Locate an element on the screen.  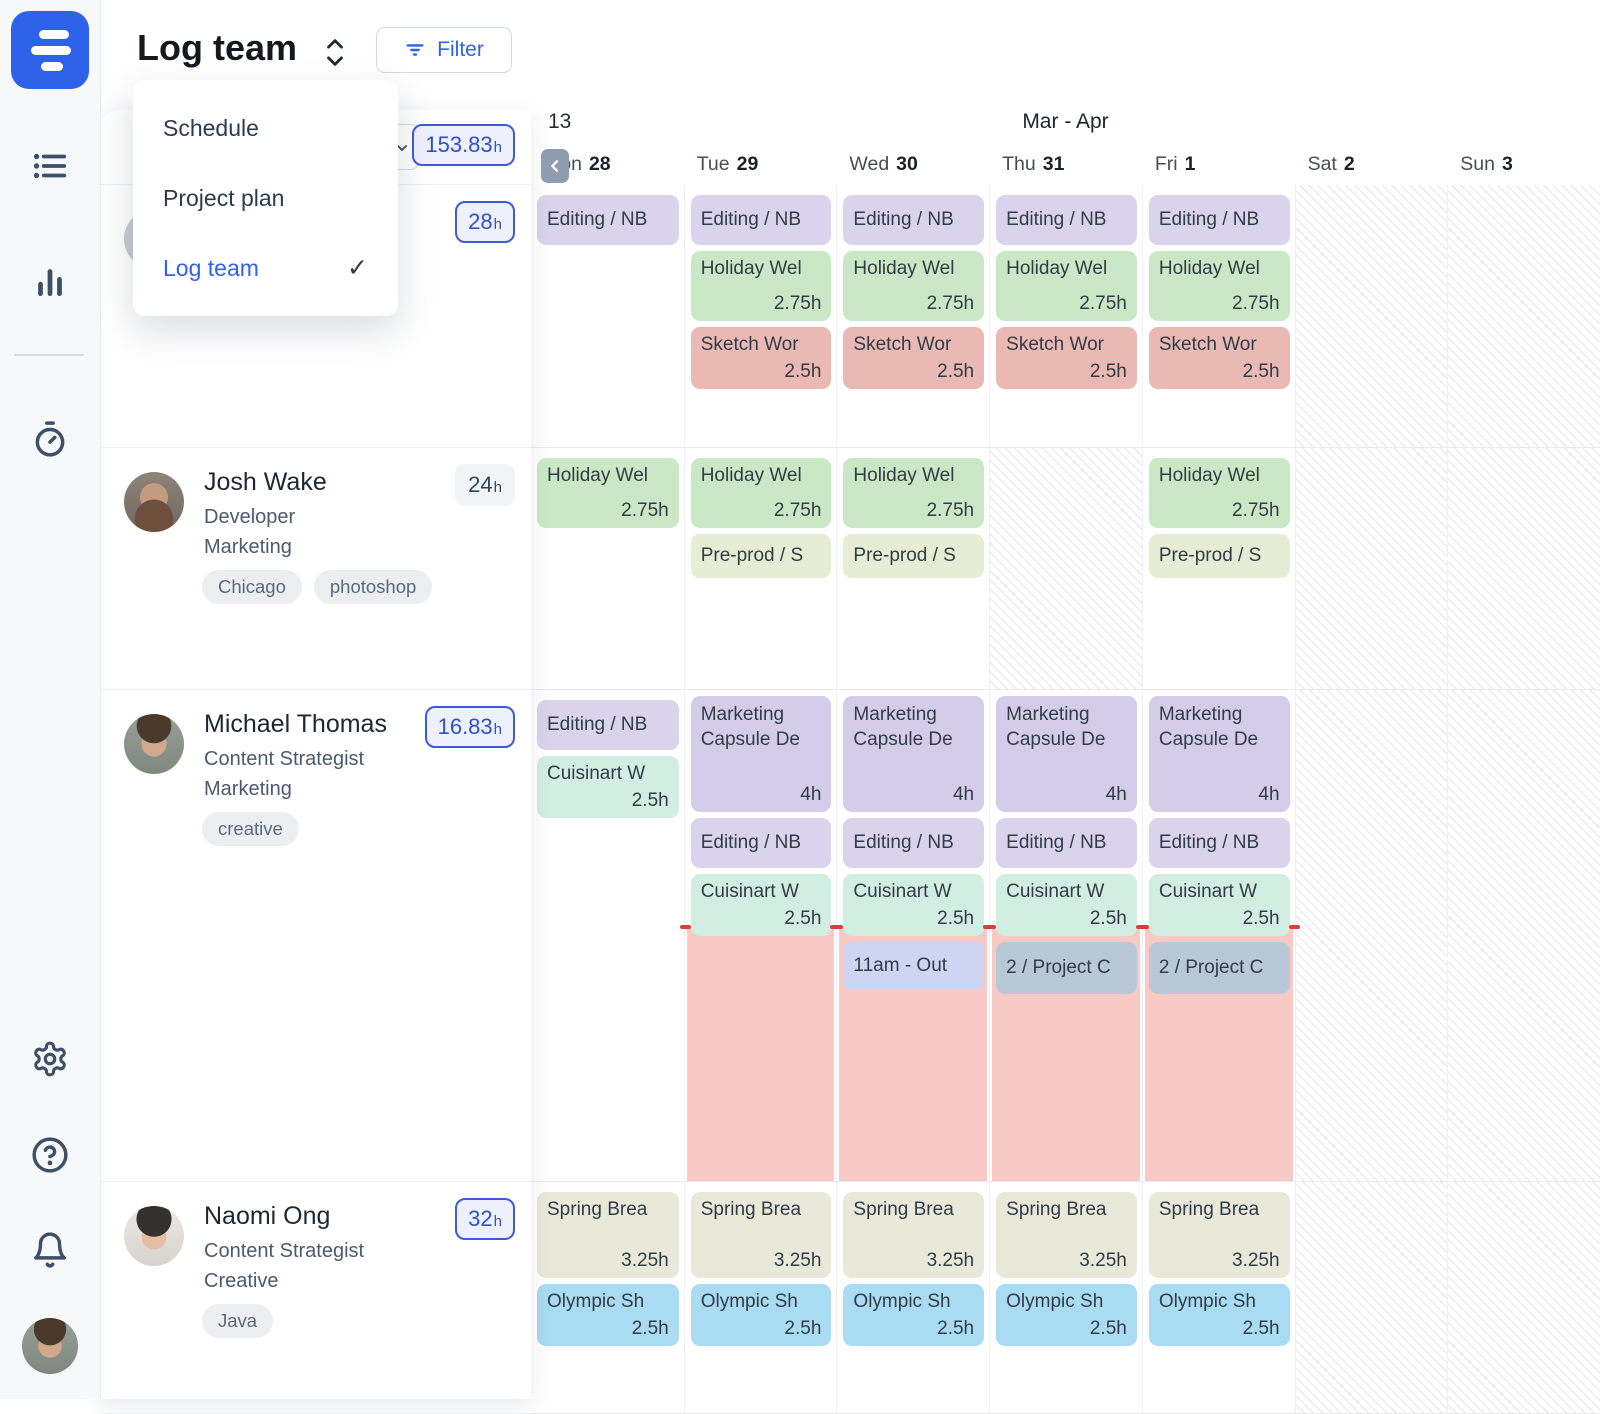
view-menu-item: Log team ✓ is located at coordinates (265, 268).